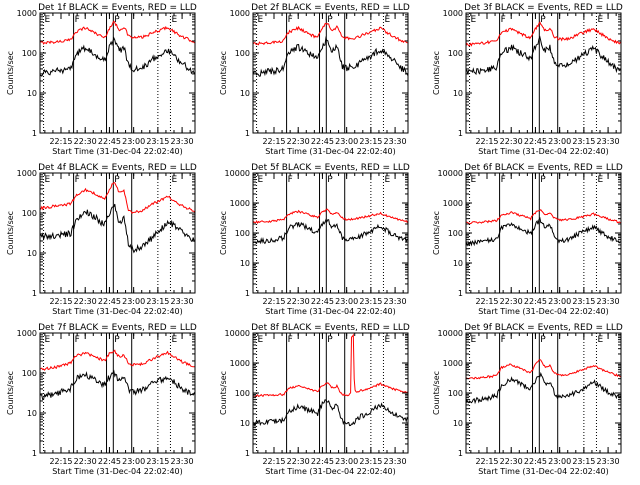 The height and width of the screenshot is (485, 640). I want to click on panel-title: Det 3f BLACK = Events, RED = LLD, so click(543, 8).